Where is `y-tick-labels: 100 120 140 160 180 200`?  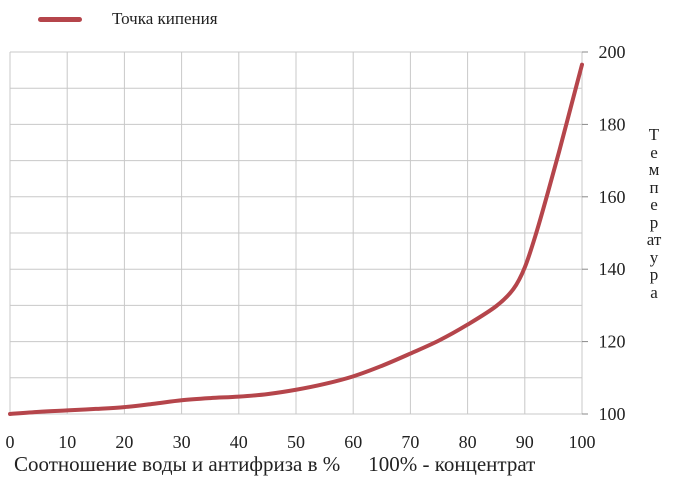
y-tick-labels: 100 120 140 160 180 200 is located at coordinates (612, 233).